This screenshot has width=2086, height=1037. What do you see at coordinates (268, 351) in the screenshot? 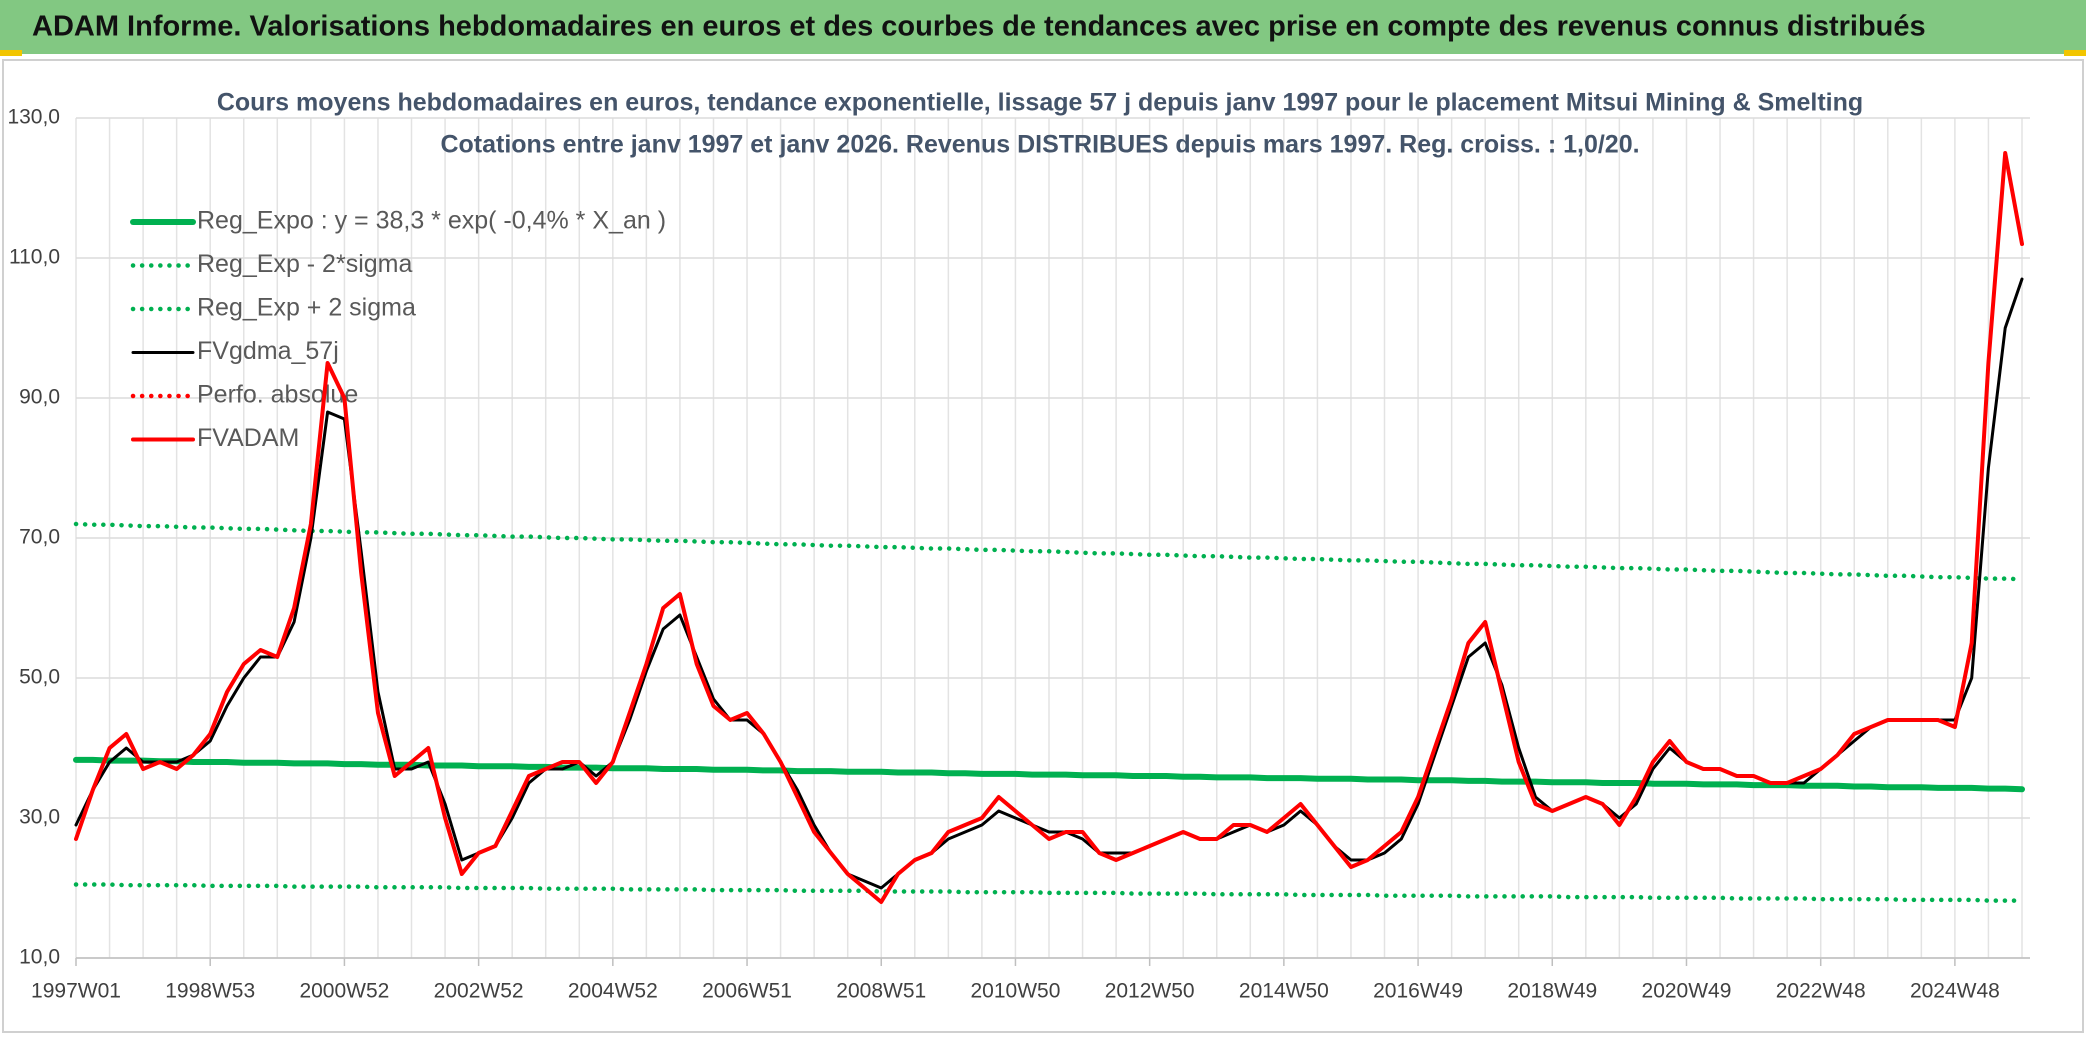
I see `legend-label: FVgdma_57j` at bounding box center [268, 351].